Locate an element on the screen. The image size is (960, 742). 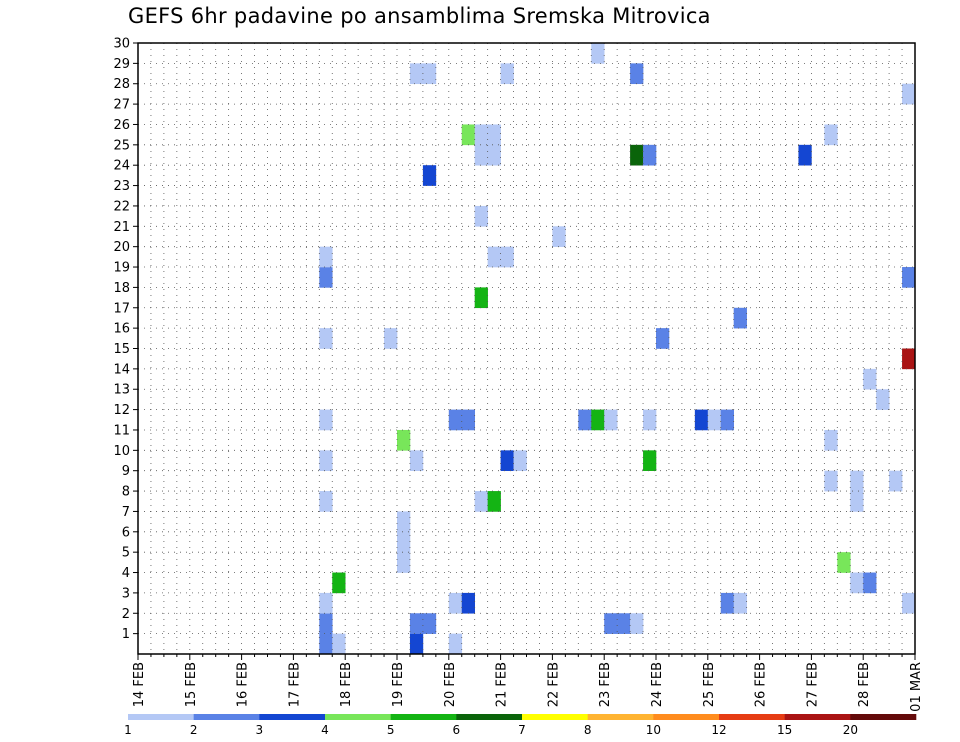
y-tick-label: 17 is located at coordinates (121, 308).